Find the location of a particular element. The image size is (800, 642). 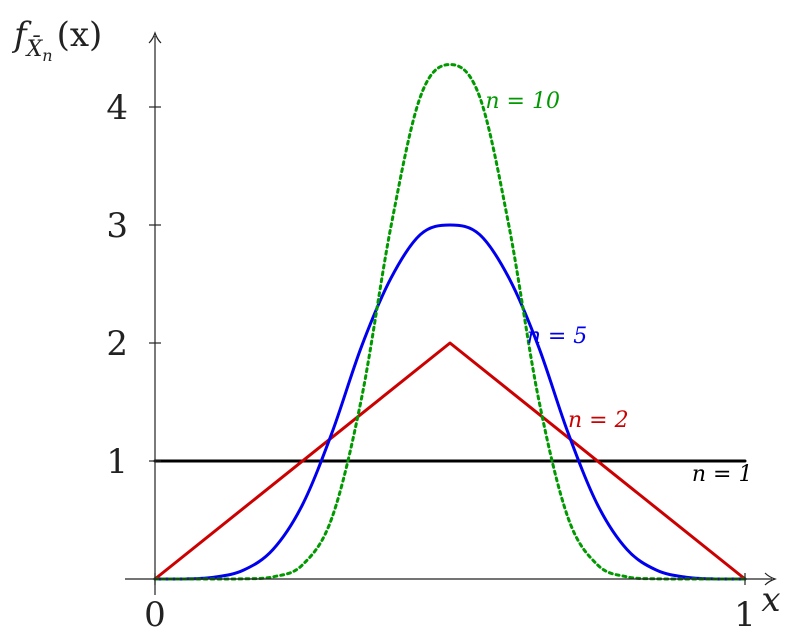

series-label-n1: n = 1 is located at coordinates (722, 474).